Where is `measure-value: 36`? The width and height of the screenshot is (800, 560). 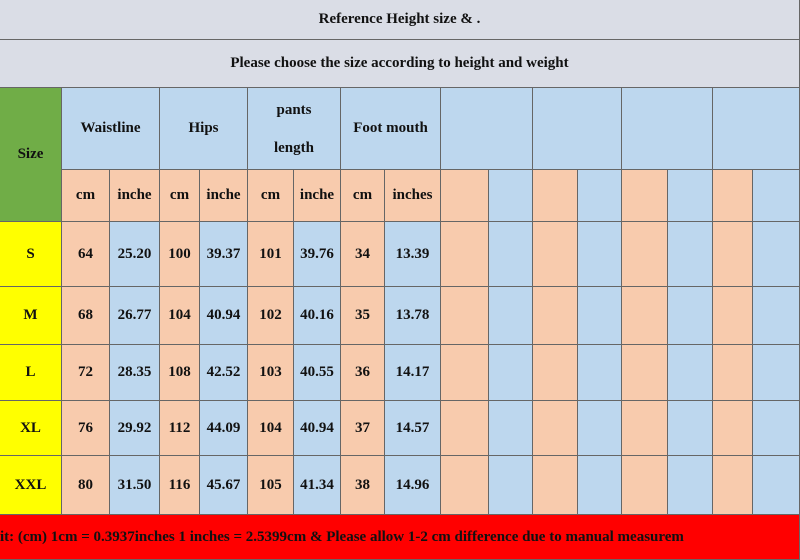 measure-value: 36 is located at coordinates (363, 373).